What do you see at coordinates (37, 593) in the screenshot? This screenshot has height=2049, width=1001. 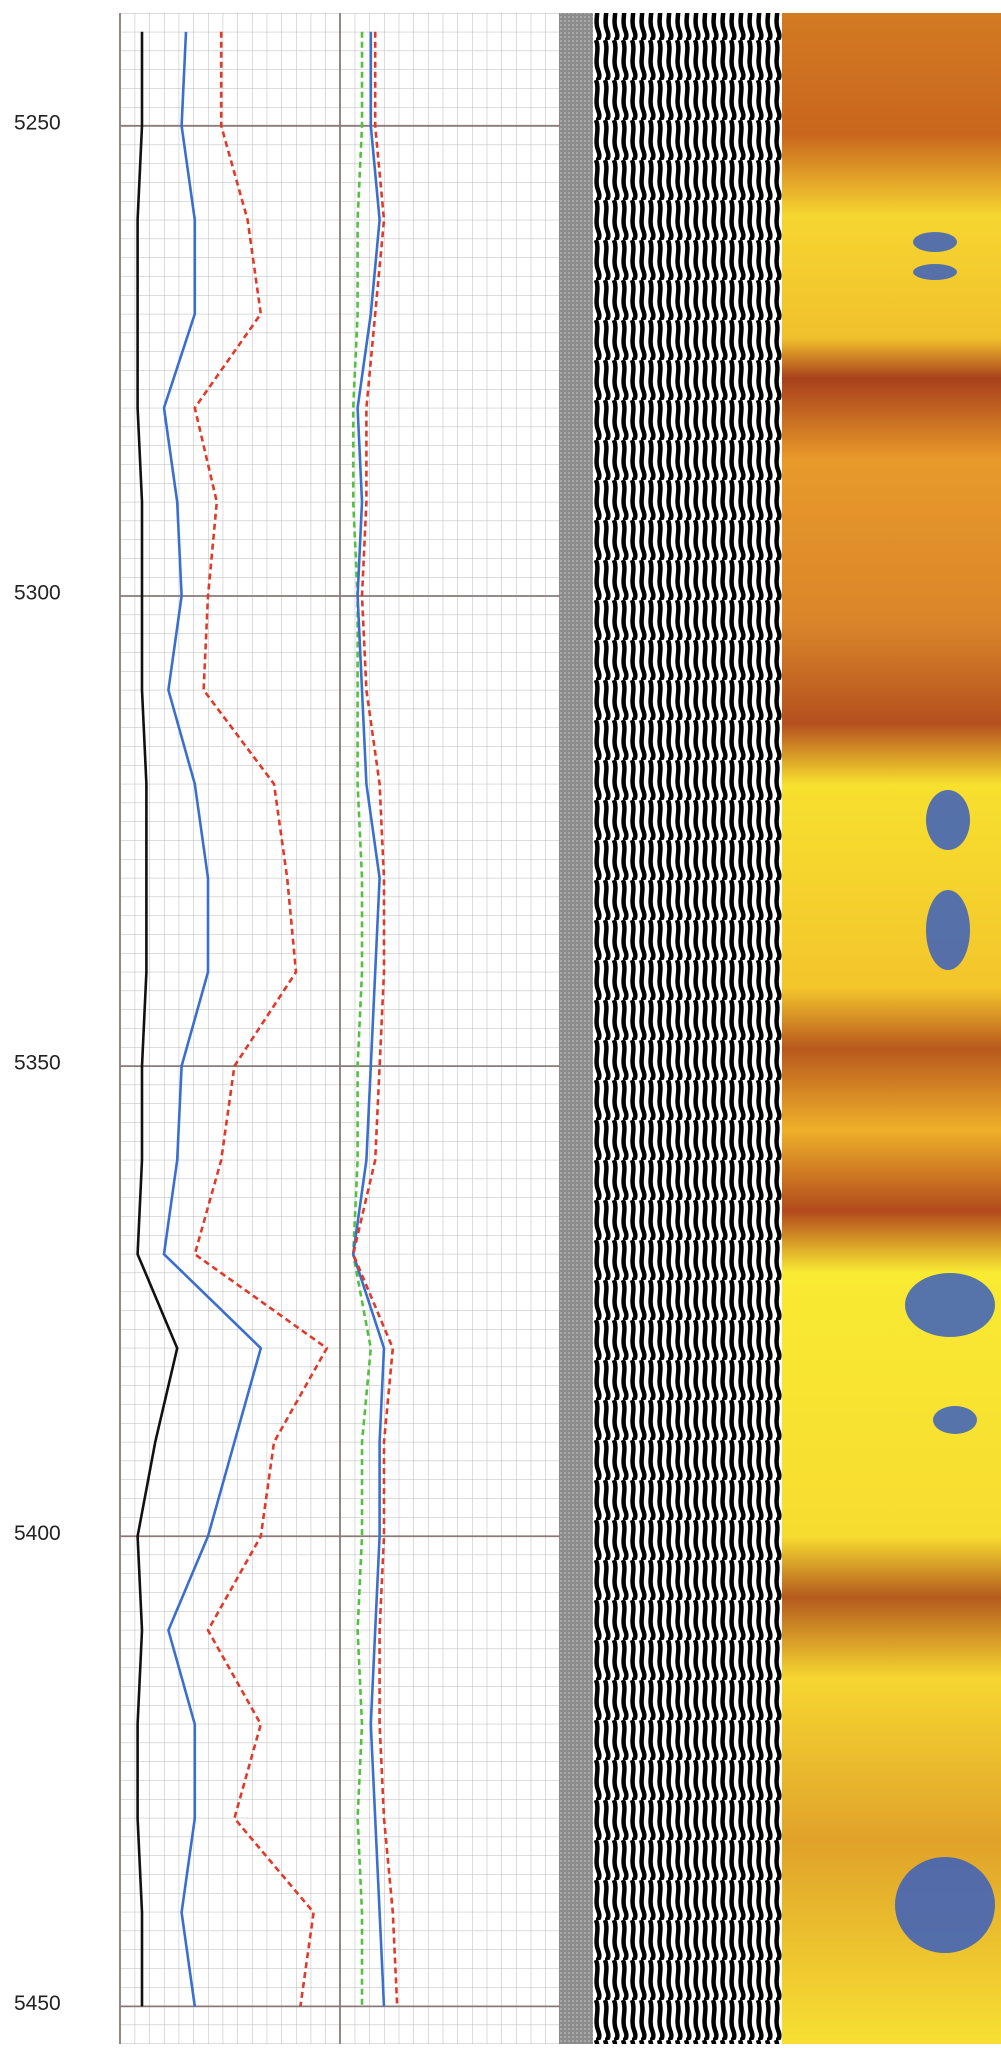 I see `depth-tick-label: 5300` at bounding box center [37, 593].